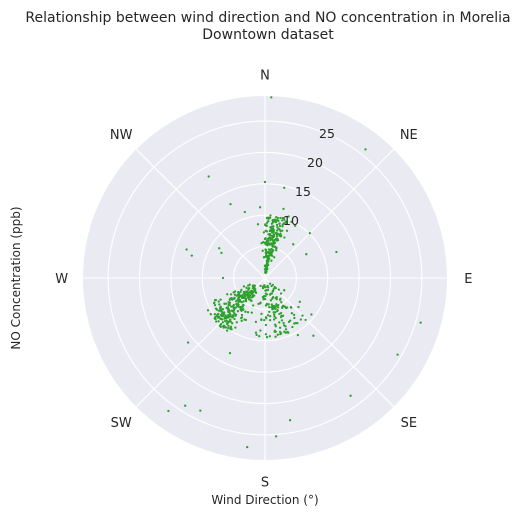  I want to click on radial-tick-label: 20, so click(315, 162).